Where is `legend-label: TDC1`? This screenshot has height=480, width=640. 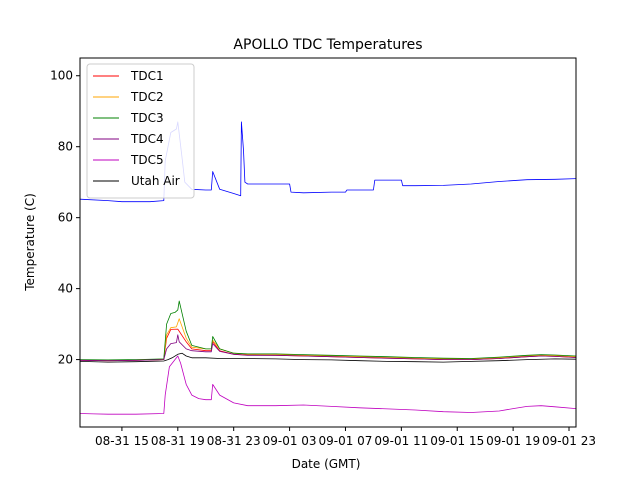 legend-label: TDC1 is located at coordinates (147, 76).